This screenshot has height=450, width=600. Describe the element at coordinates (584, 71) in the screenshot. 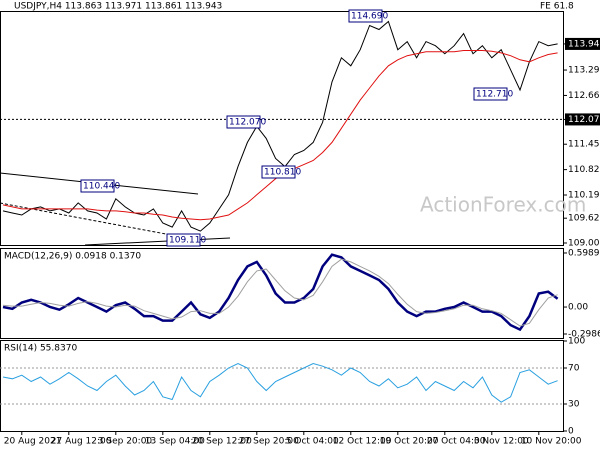

I see `y-tick-label: 113.295` at that location.